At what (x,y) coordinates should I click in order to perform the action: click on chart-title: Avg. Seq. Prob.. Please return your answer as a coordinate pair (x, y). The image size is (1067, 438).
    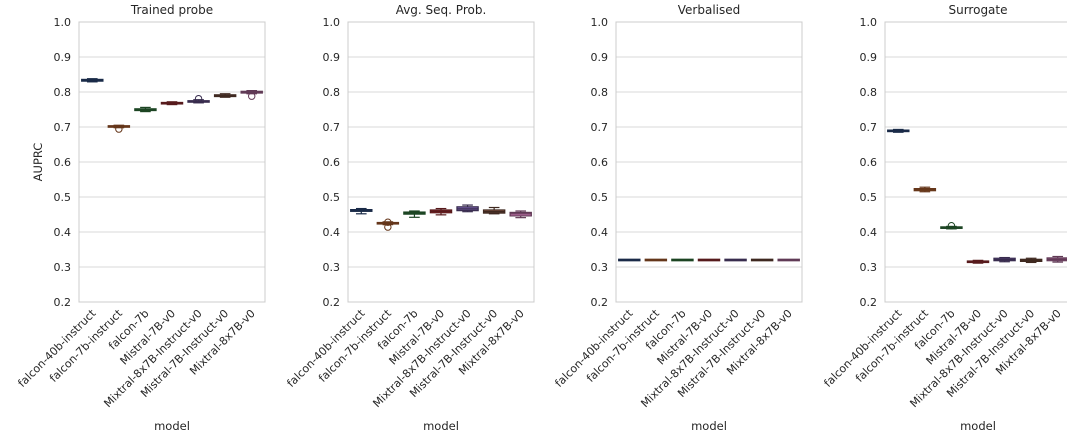
    Looking at the image, I should click on (441, 10).